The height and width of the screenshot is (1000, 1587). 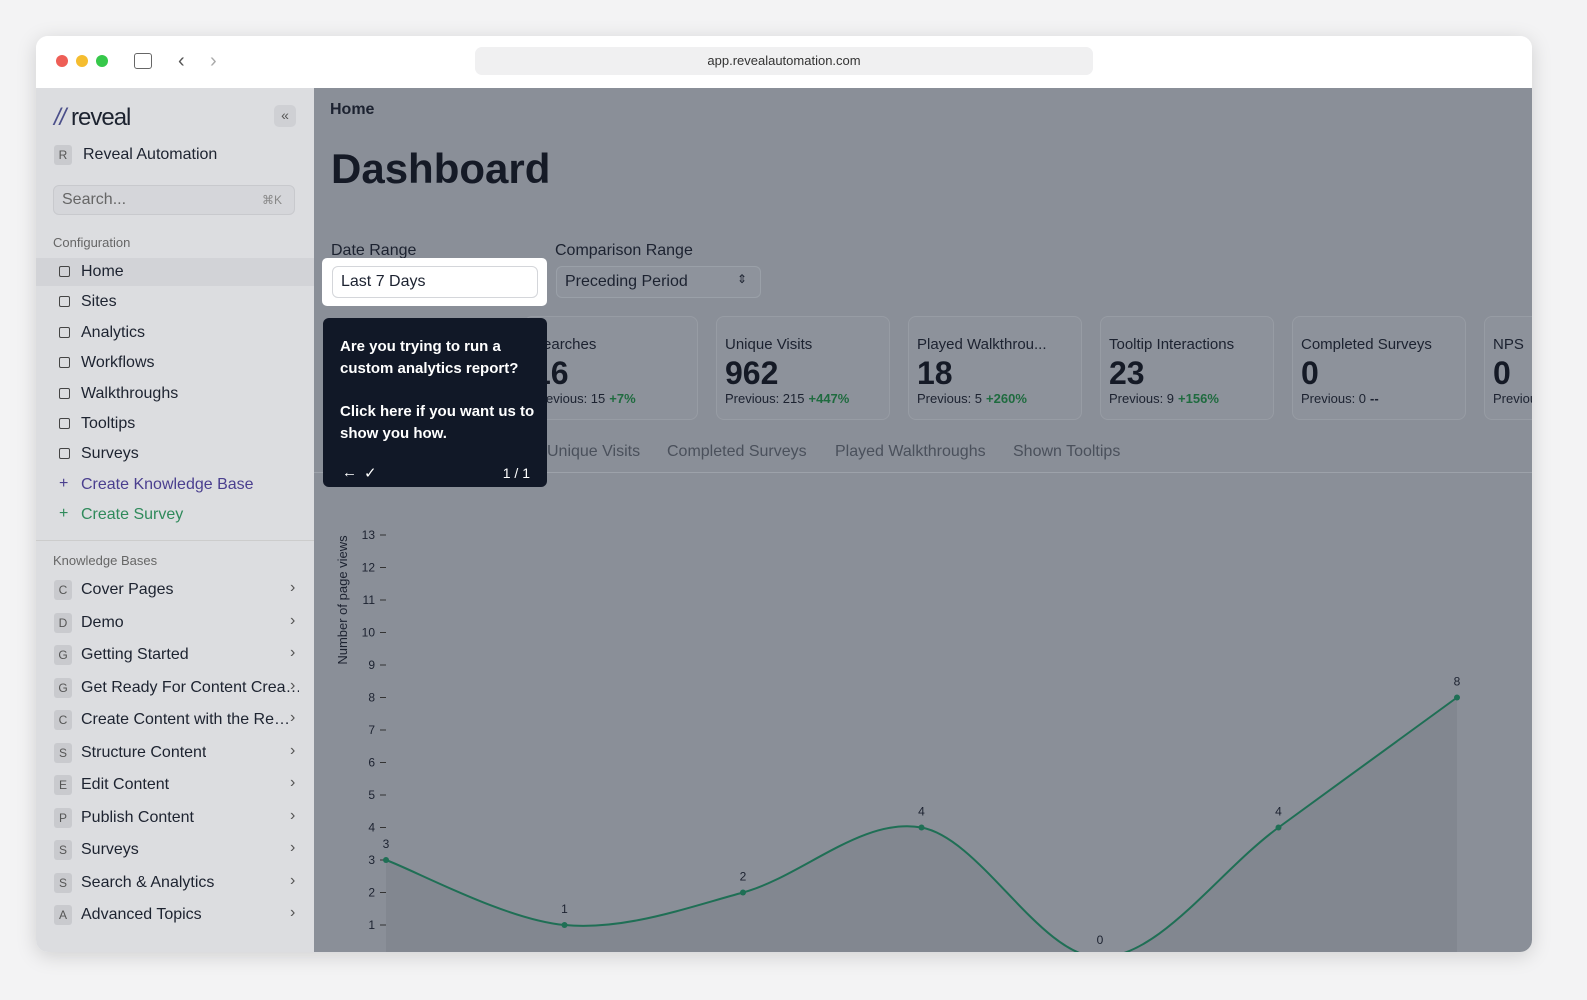 What do you see at coordinates (92, 242) in the screenshot?
I see `section-heading: Configuration` at bounding box center [92, 242].